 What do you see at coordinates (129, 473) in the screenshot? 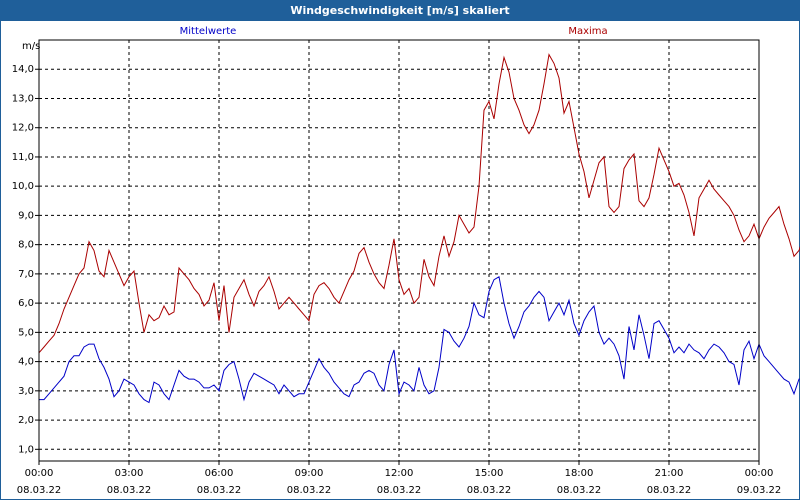
I see `x-tick-time: 03:00` at bounding box center [129, 473].